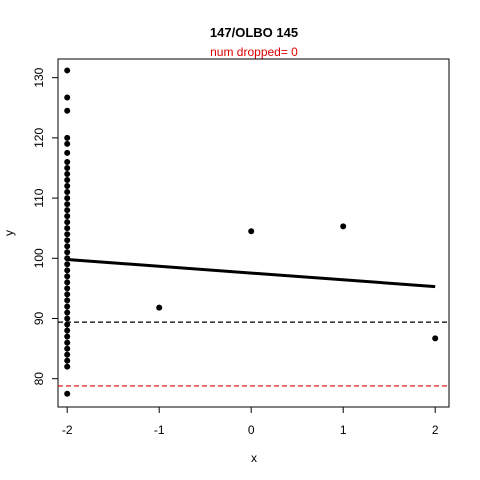 This screenshot has height=480, width=480. Describe the element at coordinates (67, 430) in the screenshot. I see `x-tick-label: -2` at that location.